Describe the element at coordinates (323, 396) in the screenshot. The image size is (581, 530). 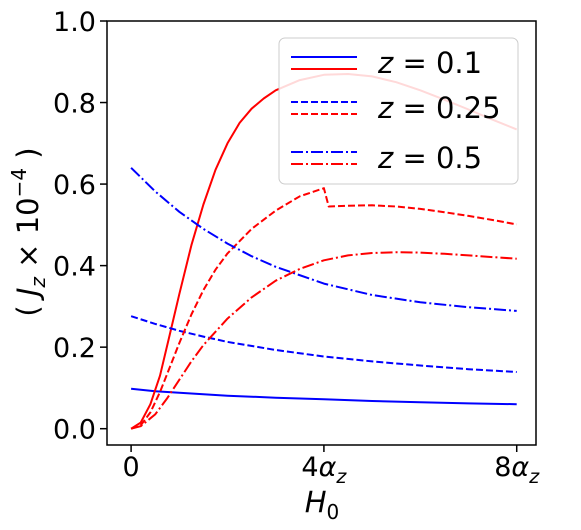
I see `series-line-blue-z0.1` at that location.